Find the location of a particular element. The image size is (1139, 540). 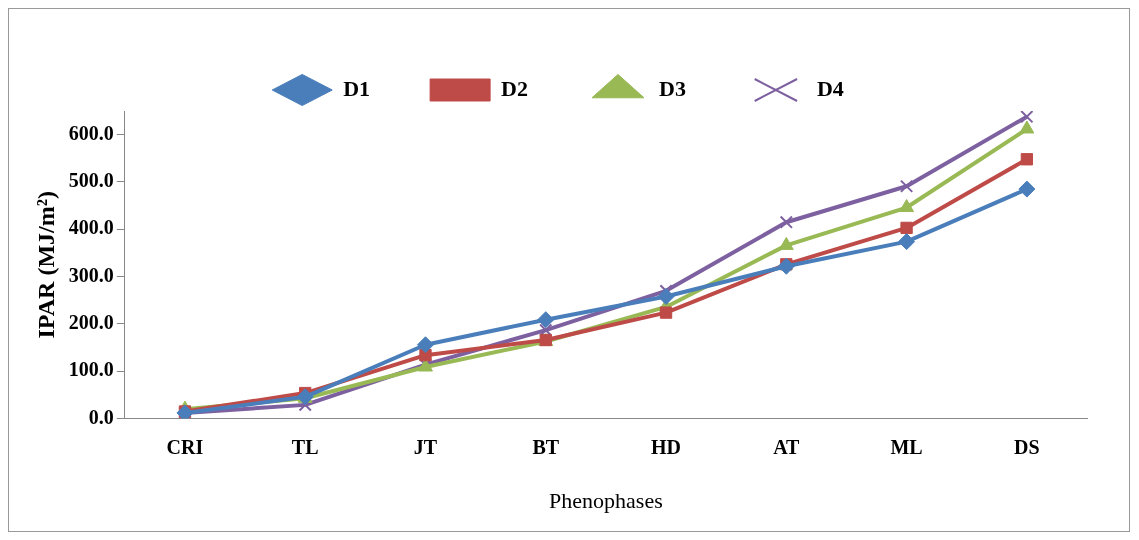

x-tick-label: AT is located at coordinates (787, 446).